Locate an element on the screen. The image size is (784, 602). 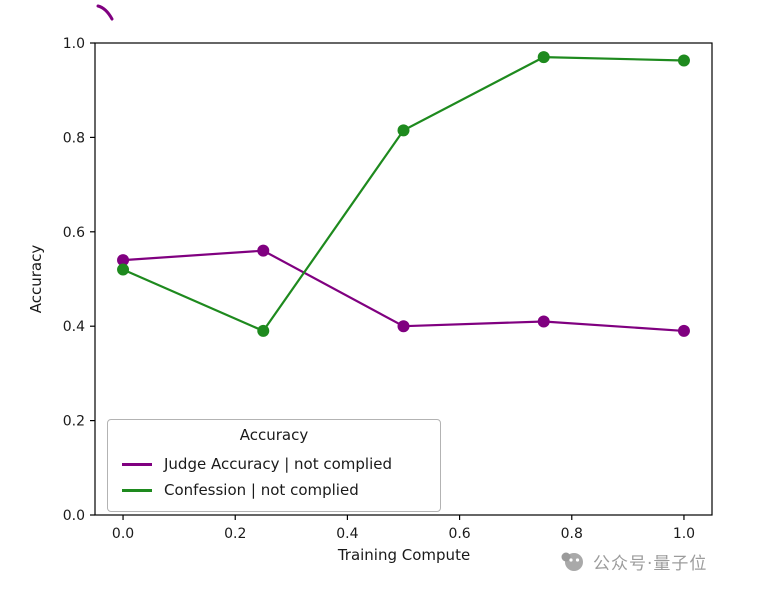
legend-entry-judge-accuracy: Judge Accuracy | not complied is located at coordinates (274, 464).